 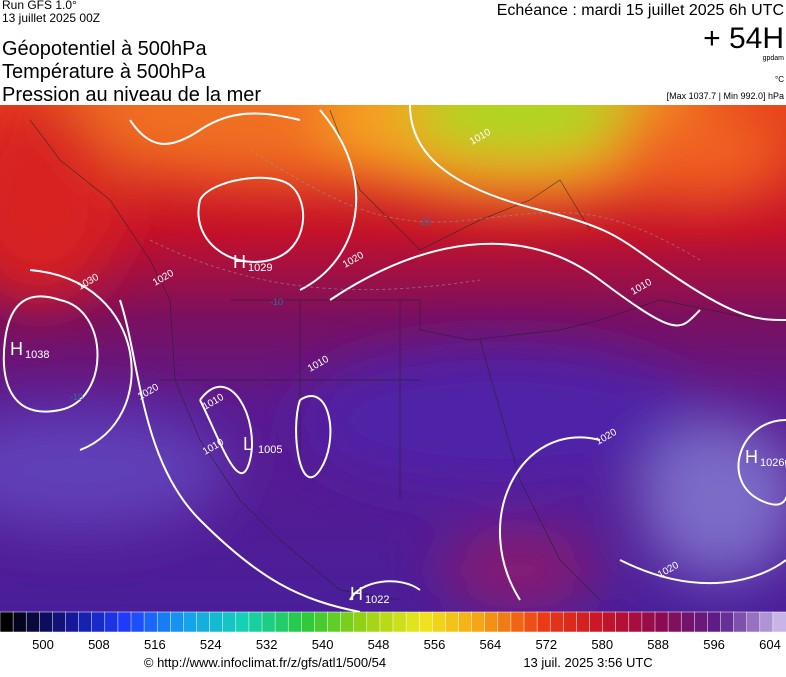 I want to click on center-letter: L, so click(x=248, y=444).